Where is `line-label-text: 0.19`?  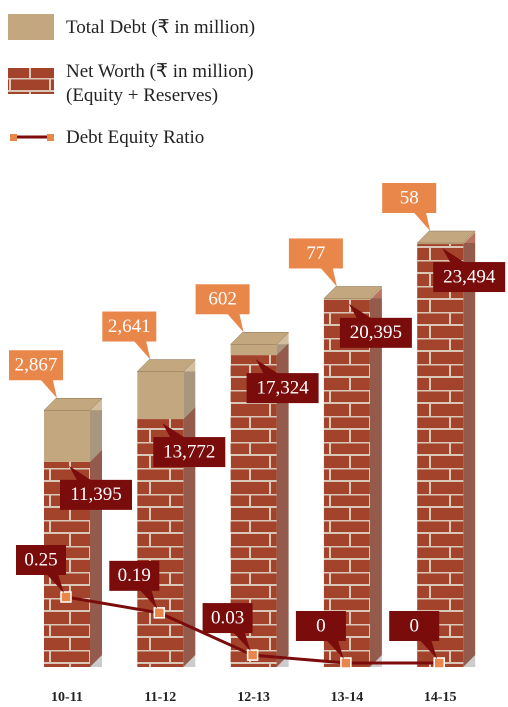 line-label-text: 0.19 is located at coordinates (134, 575).